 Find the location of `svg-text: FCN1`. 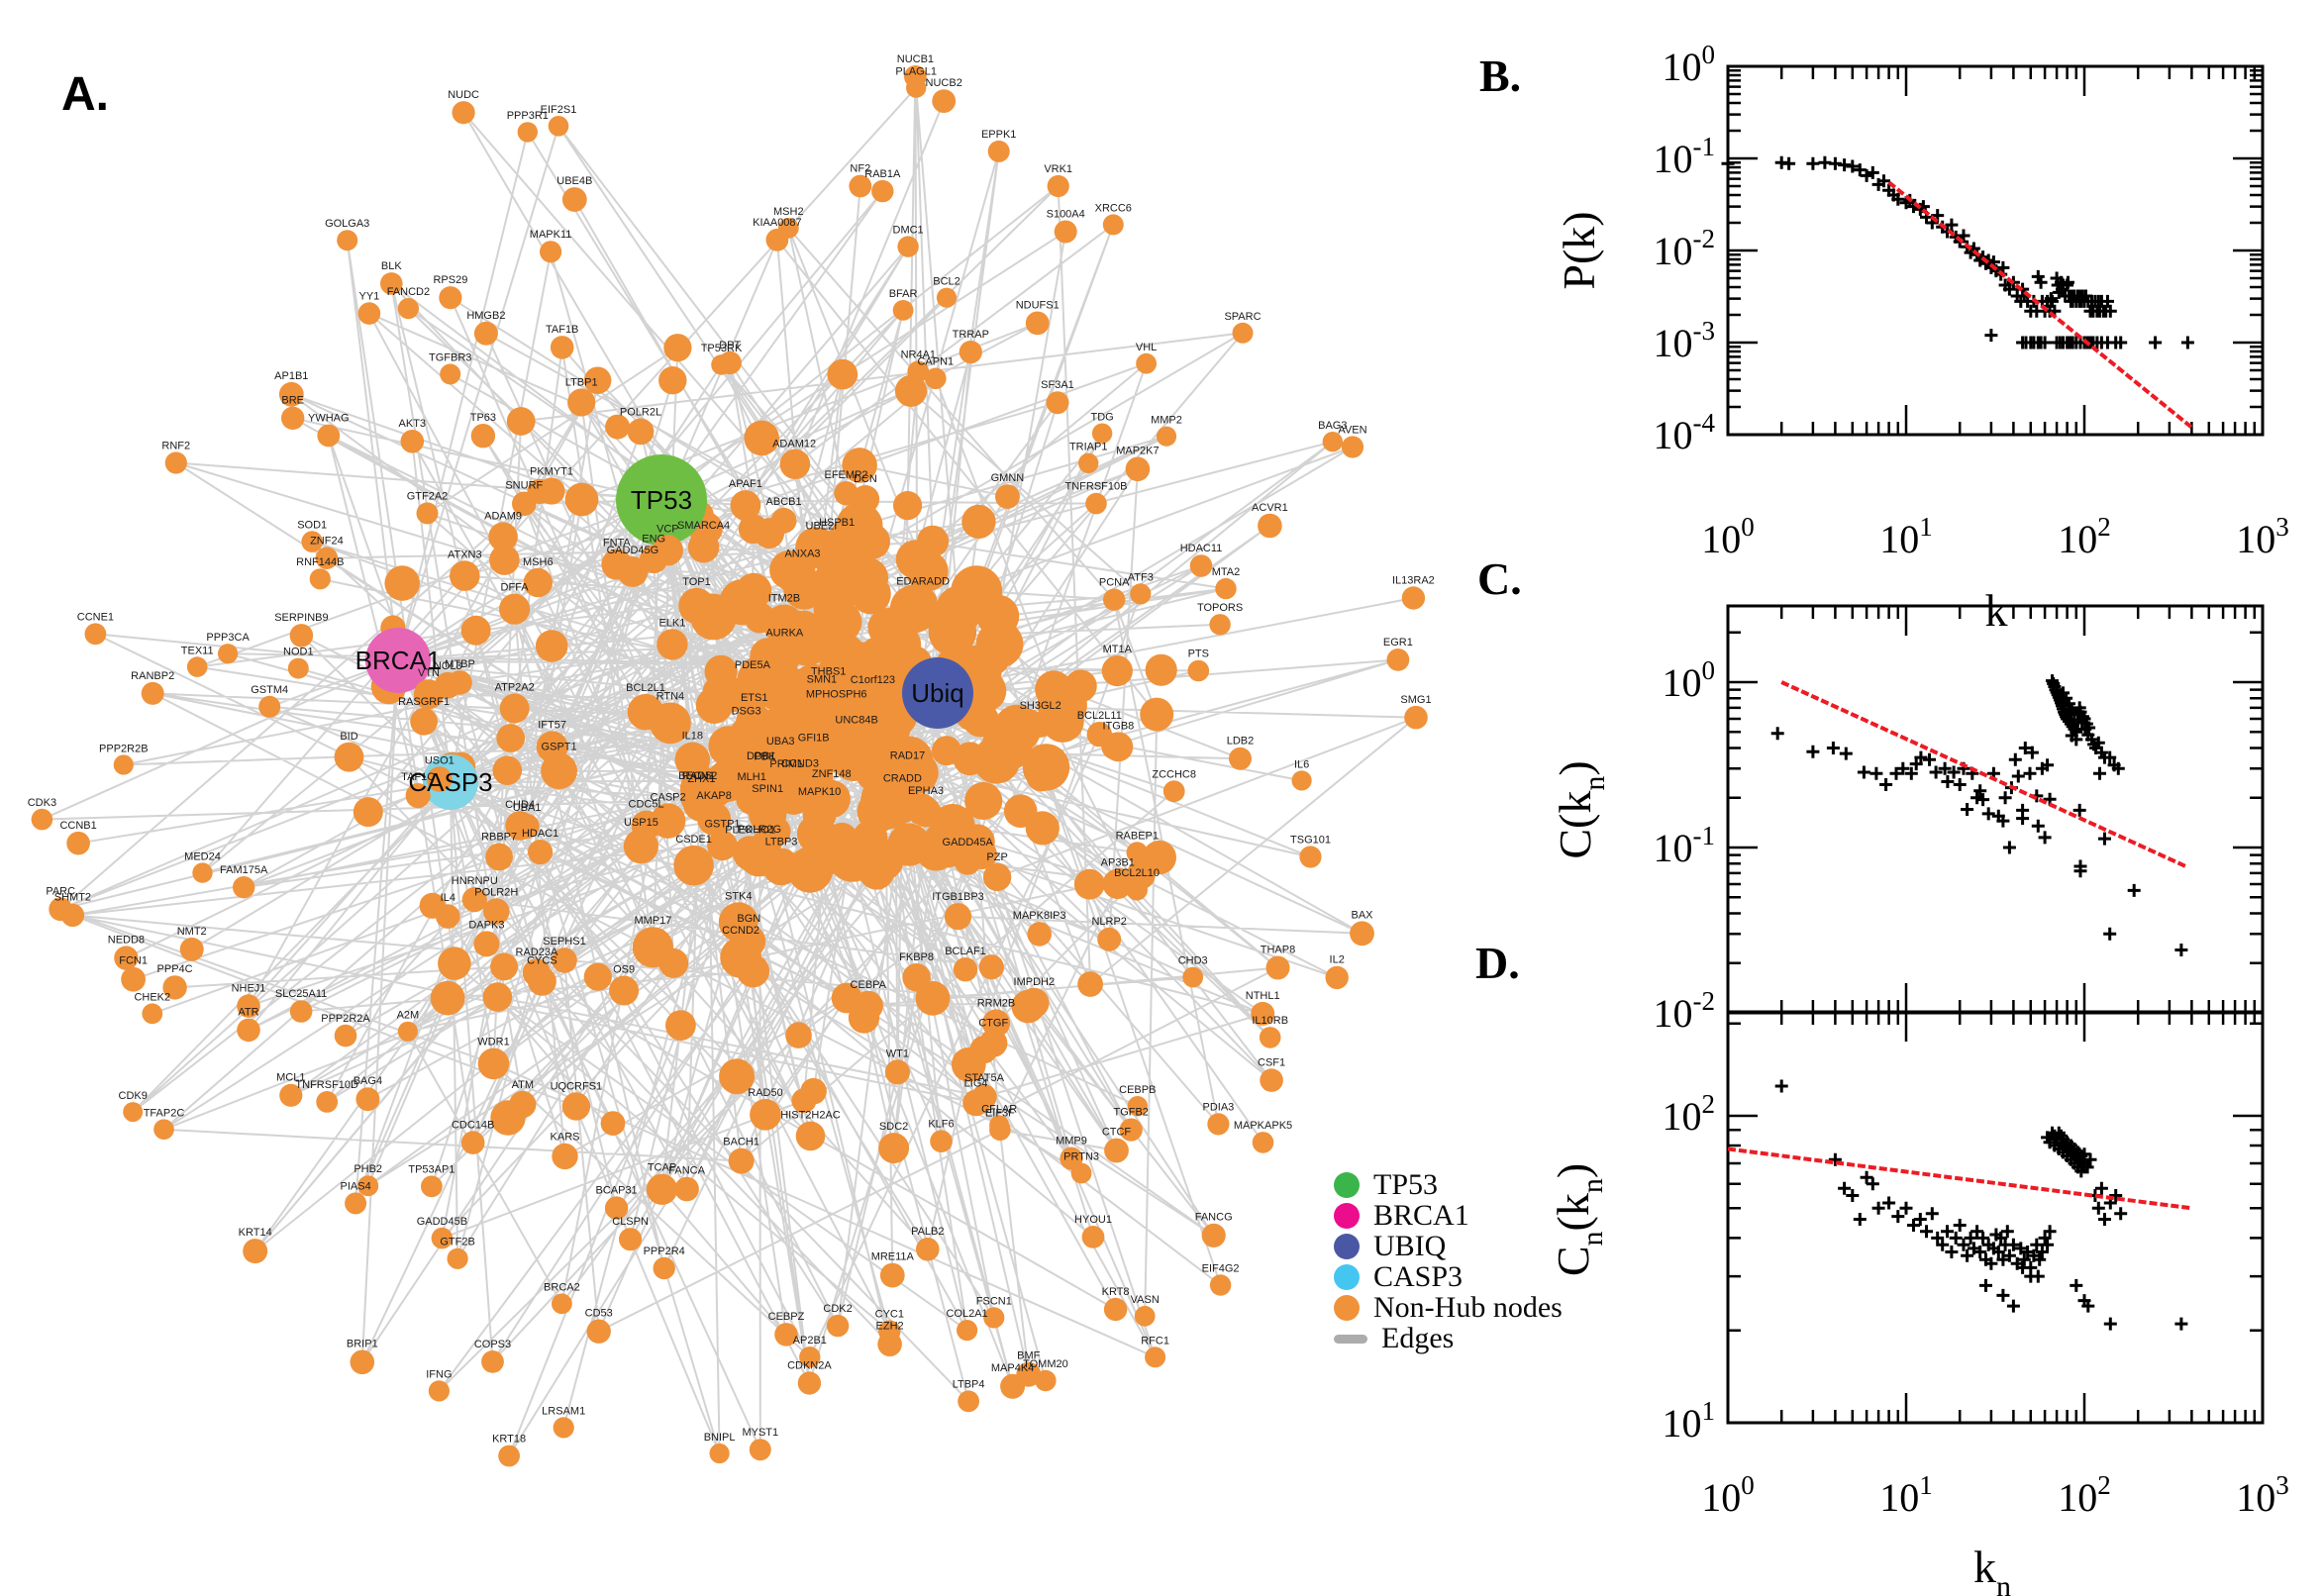

svg-text: FCN1 is located at coordinates (133, 961).